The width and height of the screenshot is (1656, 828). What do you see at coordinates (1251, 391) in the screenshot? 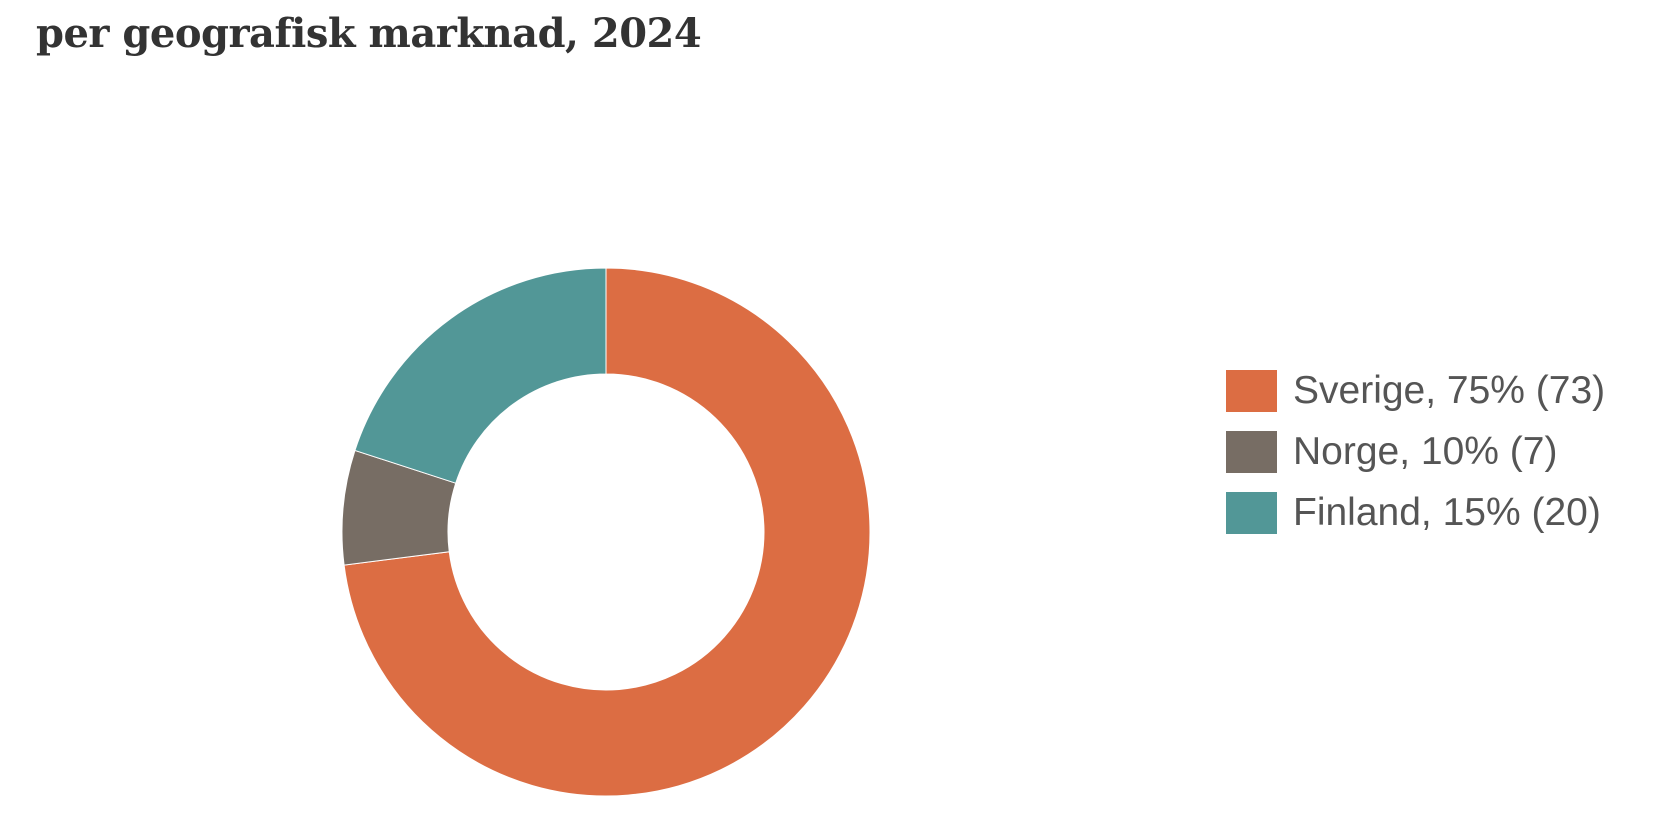
I see `legend-swatch-sverige` at bounding box center [1251, 391].